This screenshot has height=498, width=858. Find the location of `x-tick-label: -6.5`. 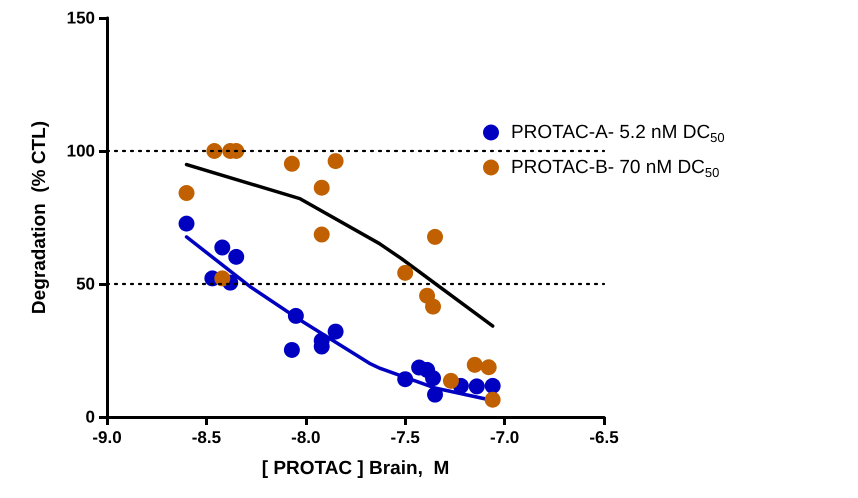

x-tick-label: -6.5 is located at coordinates (604, 437).